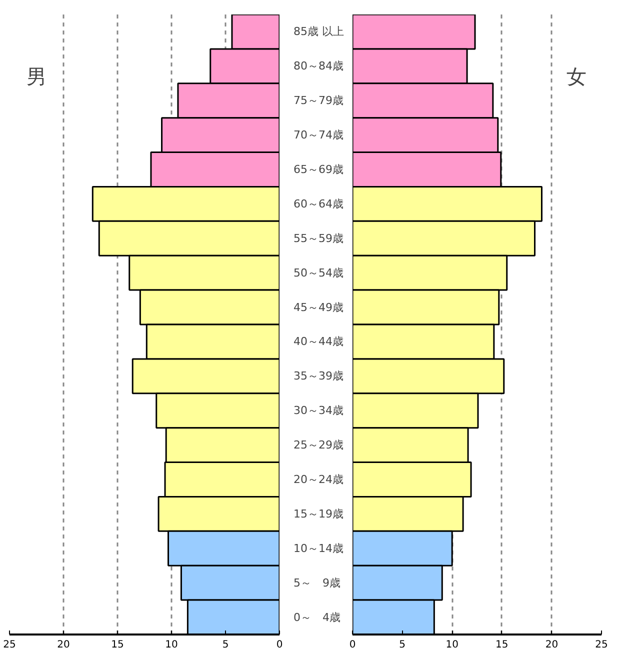 The width and height of the screenshot is (623, 658). What do you see at coordinates (319, 238) in the screenshot?
I see `y-tick-label: 55～59歳` at bounding box center [319, 238].